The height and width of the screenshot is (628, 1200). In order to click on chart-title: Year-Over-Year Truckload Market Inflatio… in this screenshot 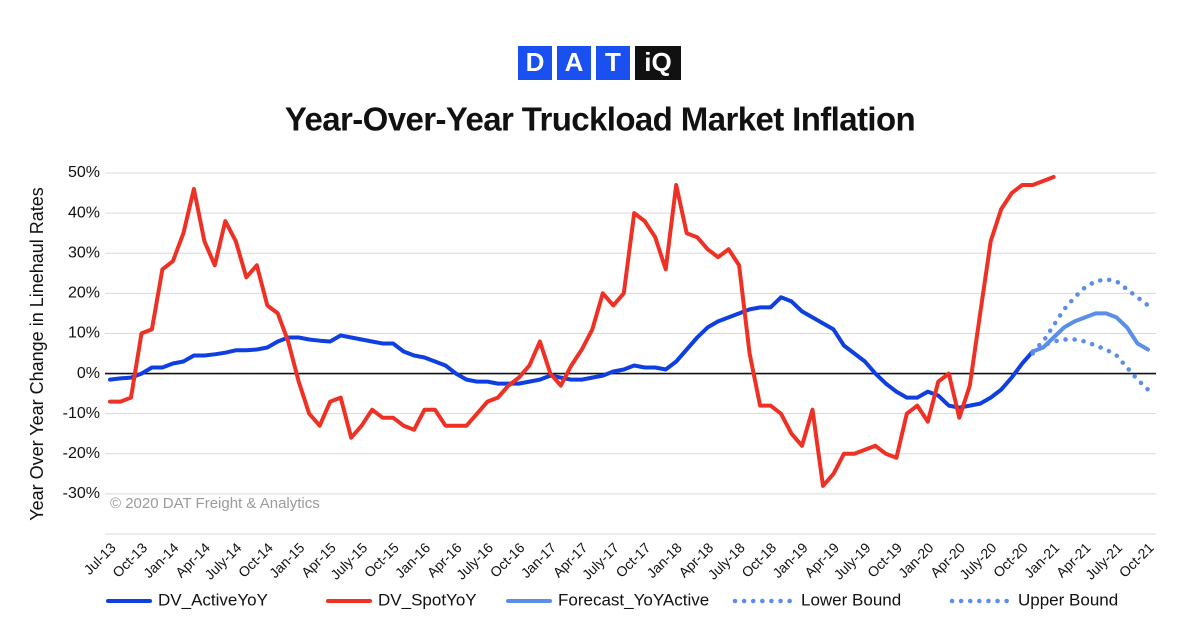, I will do `click(600, 119)`.